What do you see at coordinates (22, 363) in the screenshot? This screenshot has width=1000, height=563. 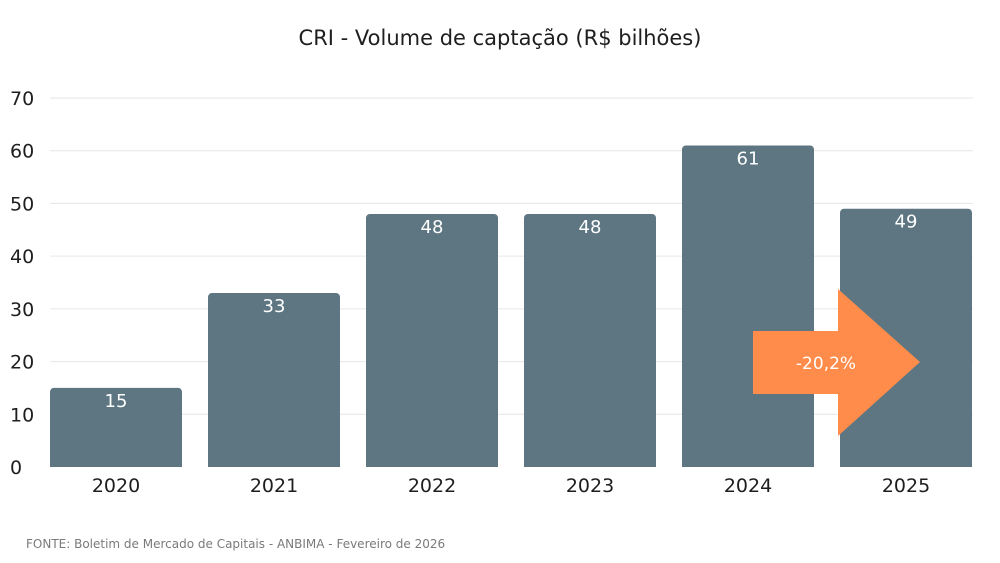 I see `y-tick-label: 20` at bounding box center [22, 363].